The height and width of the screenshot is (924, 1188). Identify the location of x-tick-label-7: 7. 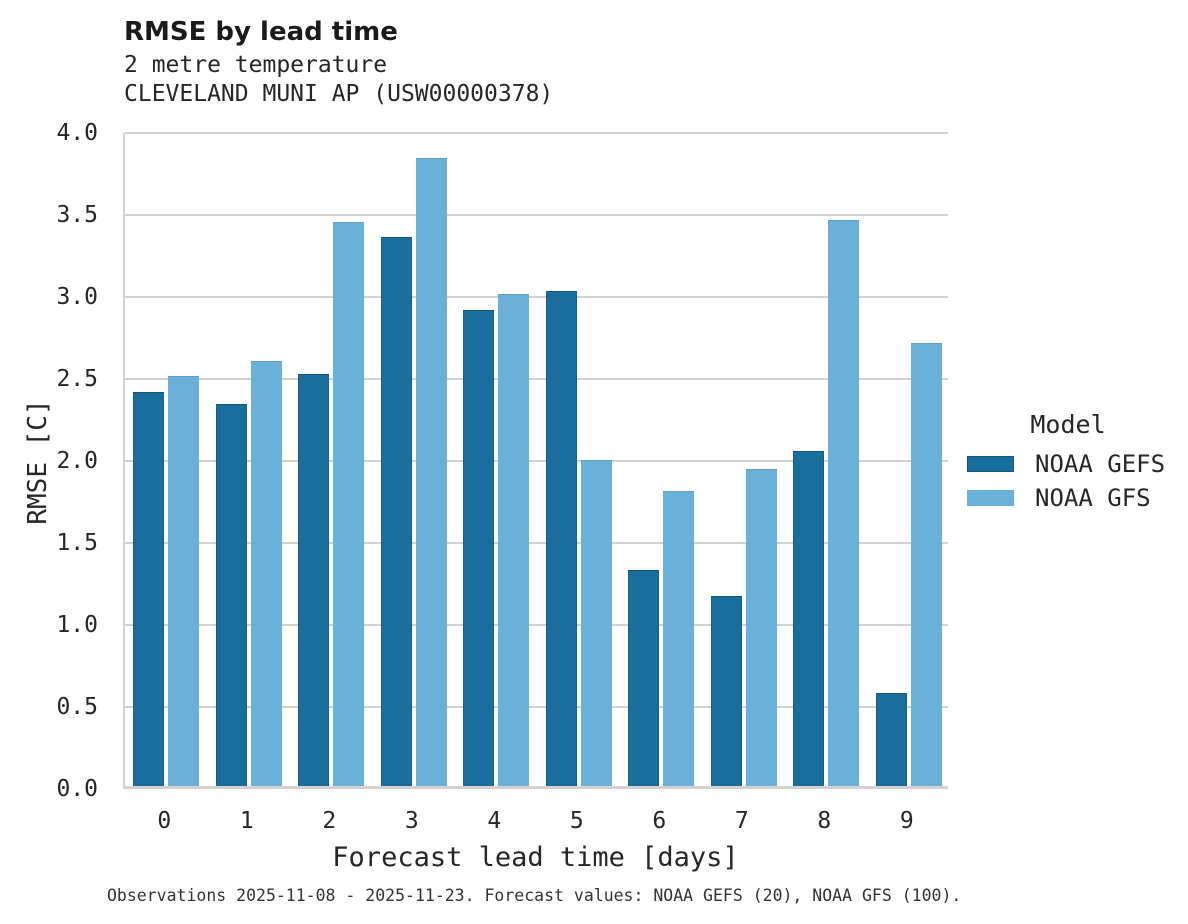
(741, 821).